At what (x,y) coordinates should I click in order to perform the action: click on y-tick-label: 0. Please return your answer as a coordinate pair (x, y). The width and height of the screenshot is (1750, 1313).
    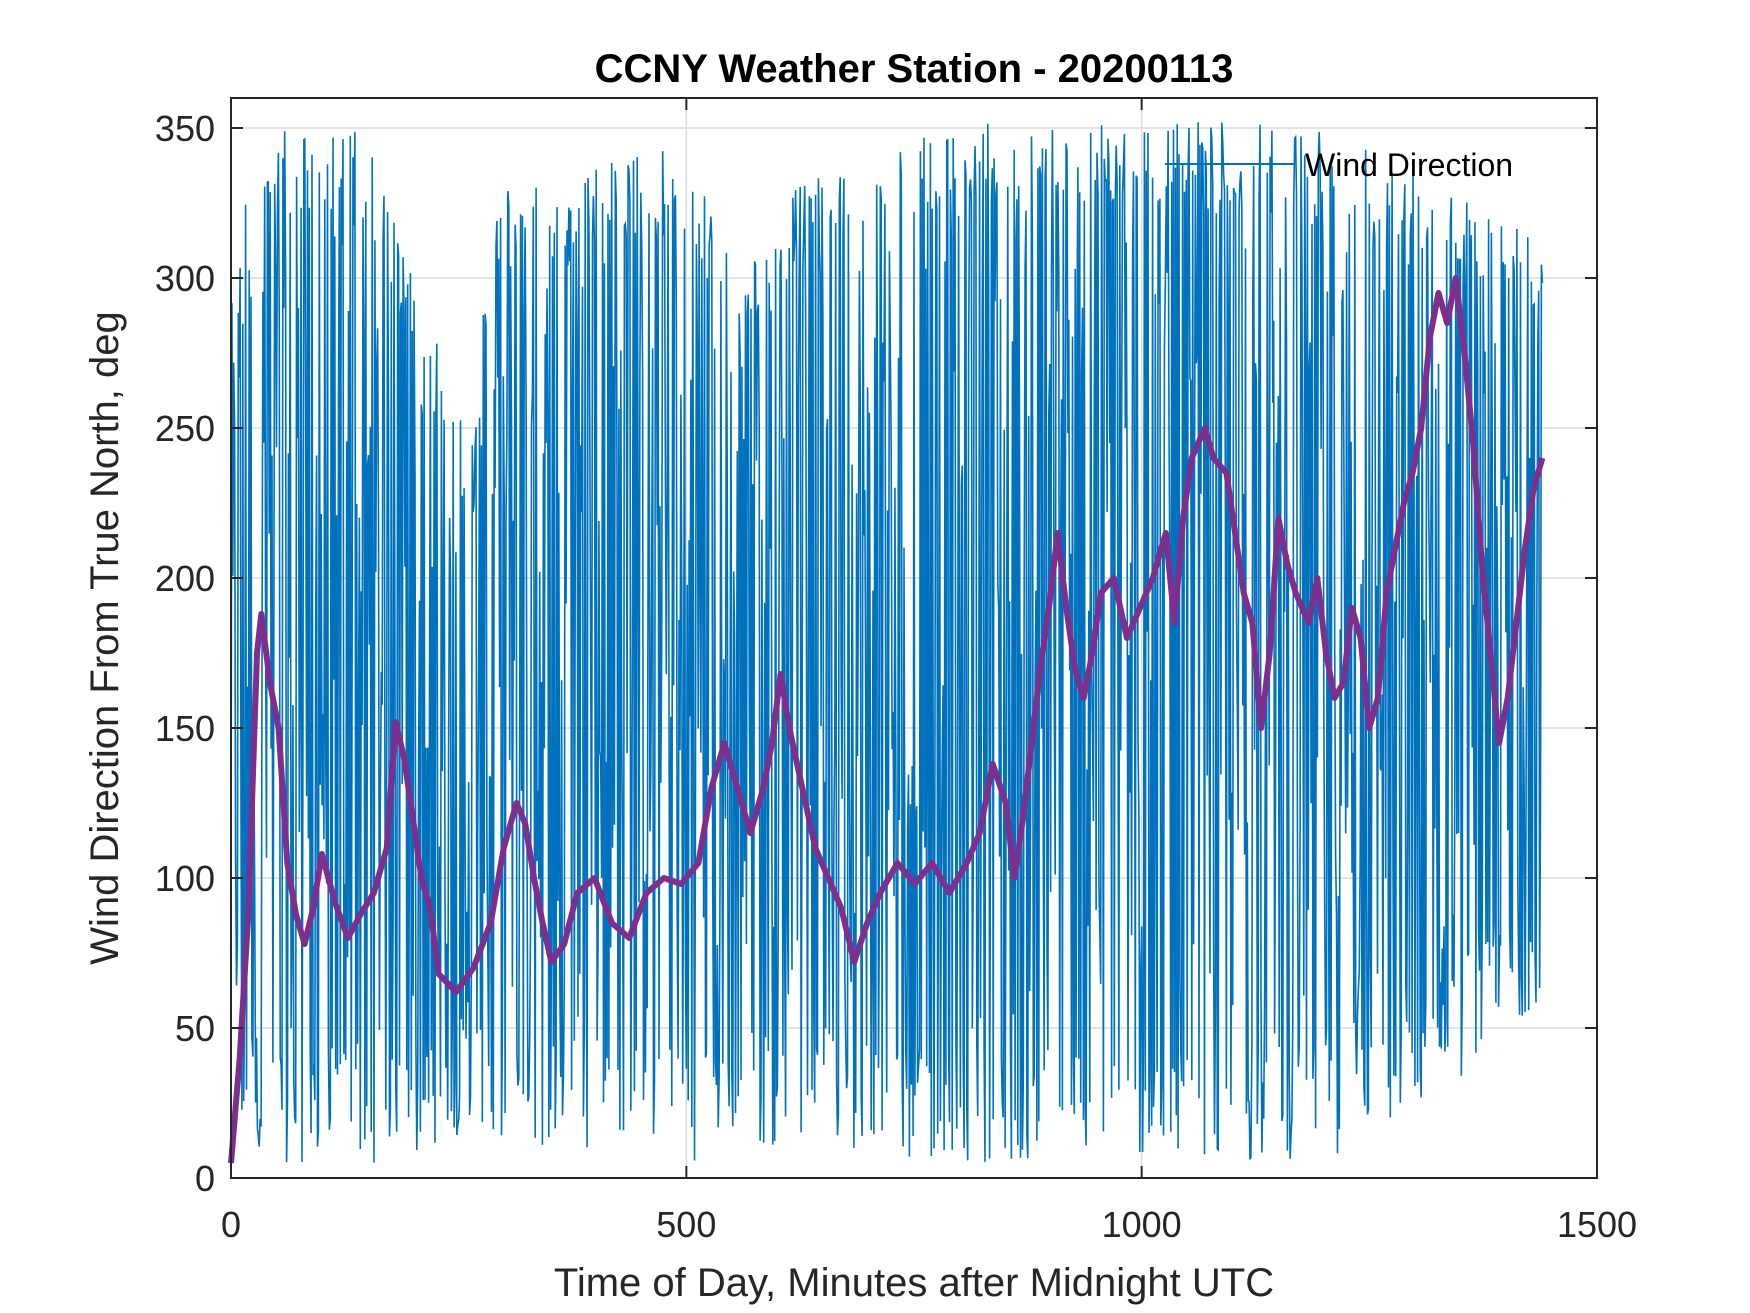
    Looking at the image, I should click on (205, 1178).